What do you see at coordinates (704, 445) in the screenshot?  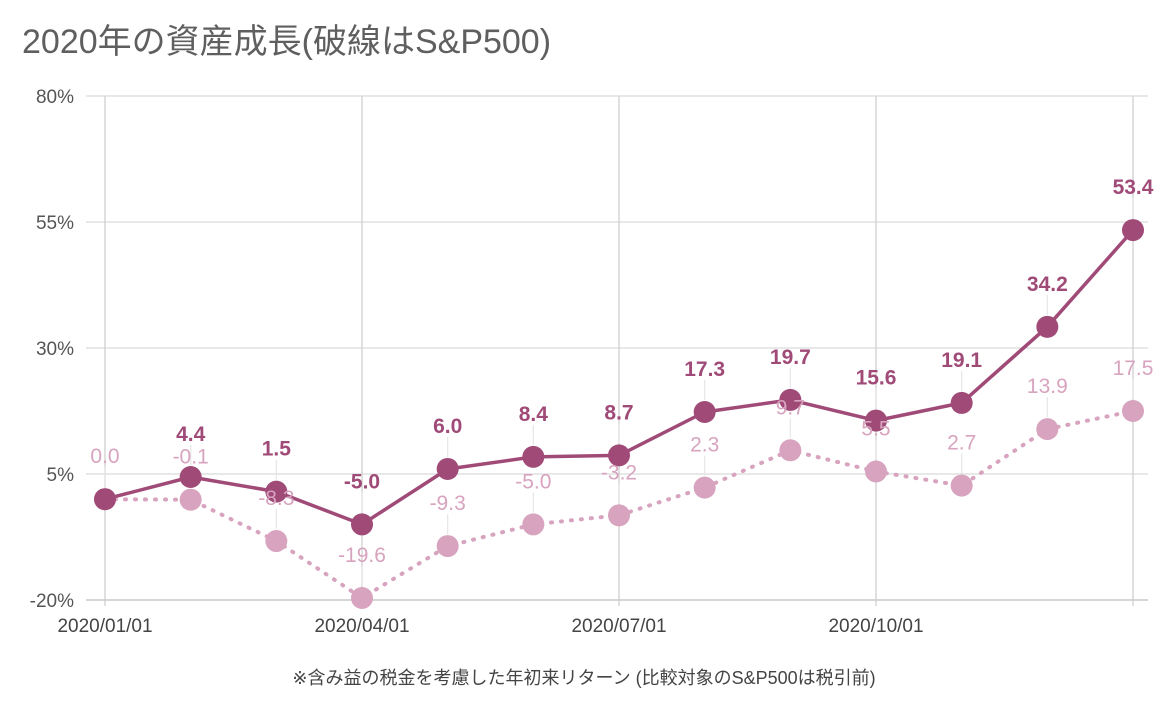 I see `data-label-dotted: 2.3` at bounding box center [704, 445].